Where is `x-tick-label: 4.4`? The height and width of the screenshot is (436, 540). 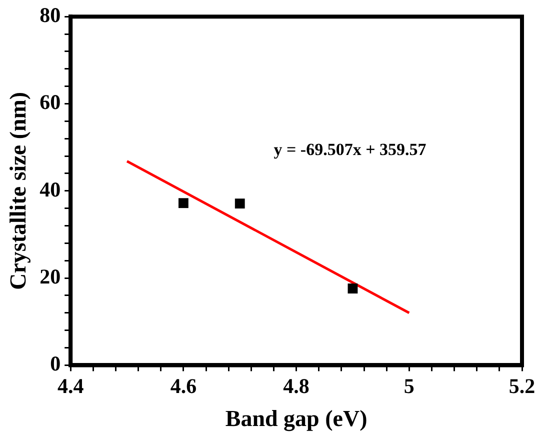
x-tick-label: 4.4 is located at coordinates (70, 386).